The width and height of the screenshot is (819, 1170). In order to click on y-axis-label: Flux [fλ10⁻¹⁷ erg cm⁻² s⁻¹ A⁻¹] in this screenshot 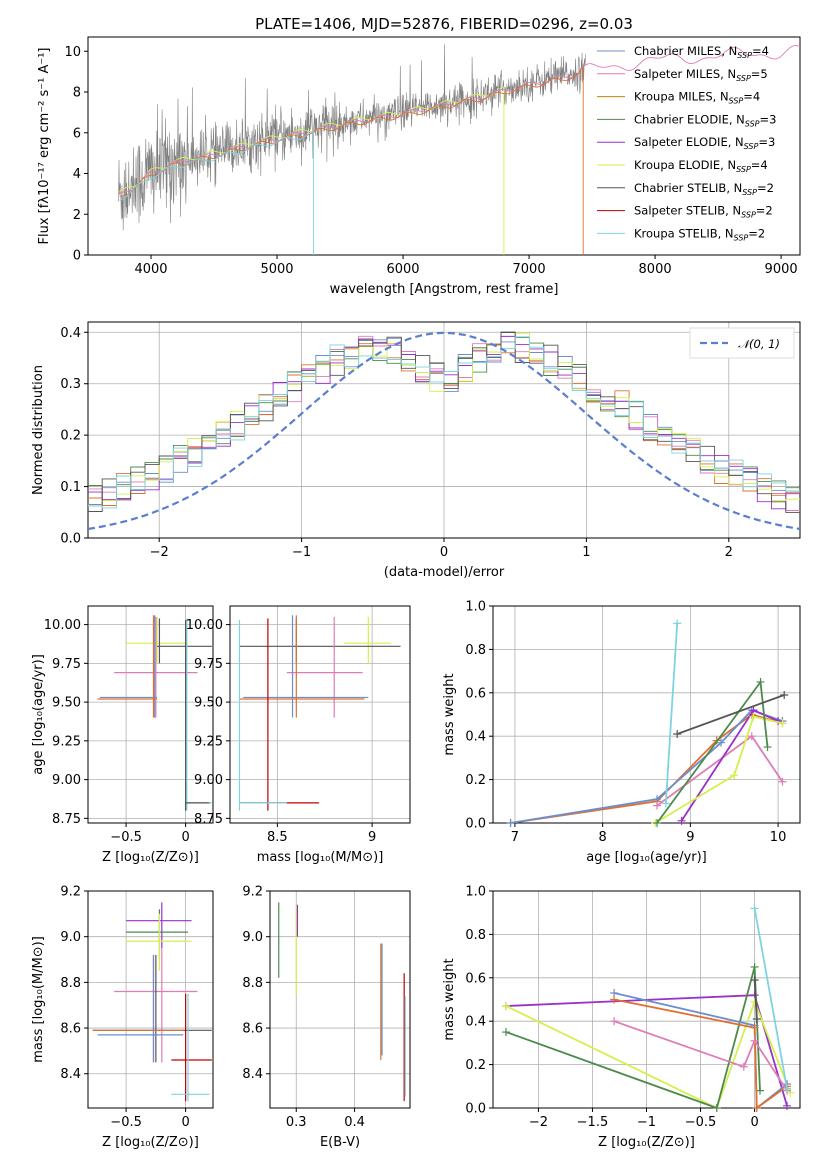, I will do `click(44, 146)`.